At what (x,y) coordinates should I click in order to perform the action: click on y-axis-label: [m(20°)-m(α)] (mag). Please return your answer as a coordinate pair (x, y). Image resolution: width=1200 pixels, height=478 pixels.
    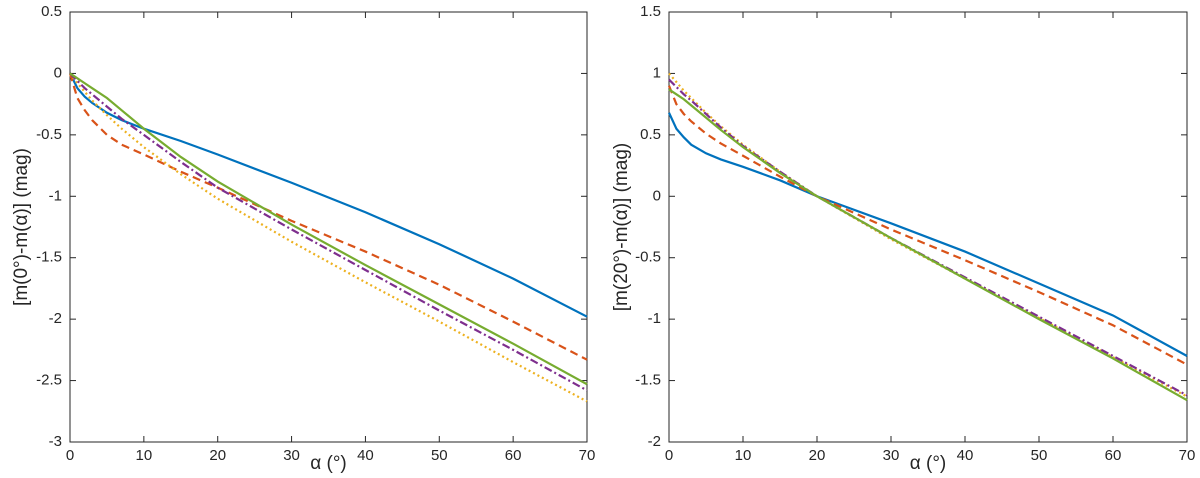
    Looking at the image, I should click on (621, 227).